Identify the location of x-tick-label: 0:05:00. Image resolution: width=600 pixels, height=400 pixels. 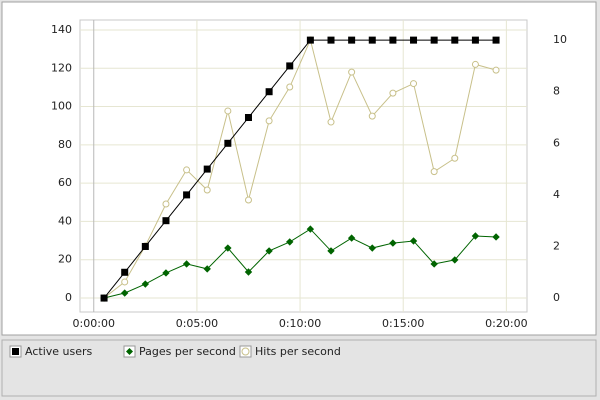
(197, 323).